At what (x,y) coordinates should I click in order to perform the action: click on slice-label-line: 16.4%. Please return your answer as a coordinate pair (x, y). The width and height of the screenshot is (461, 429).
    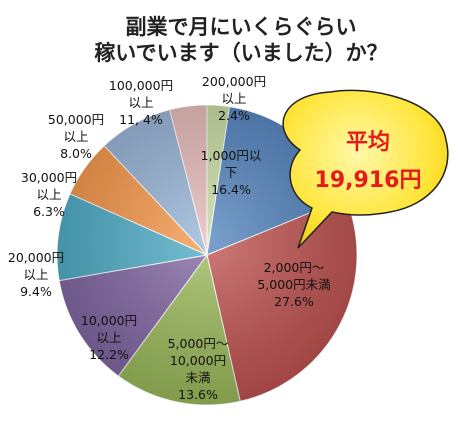
    Looking at the image, I should click on (231, 189).